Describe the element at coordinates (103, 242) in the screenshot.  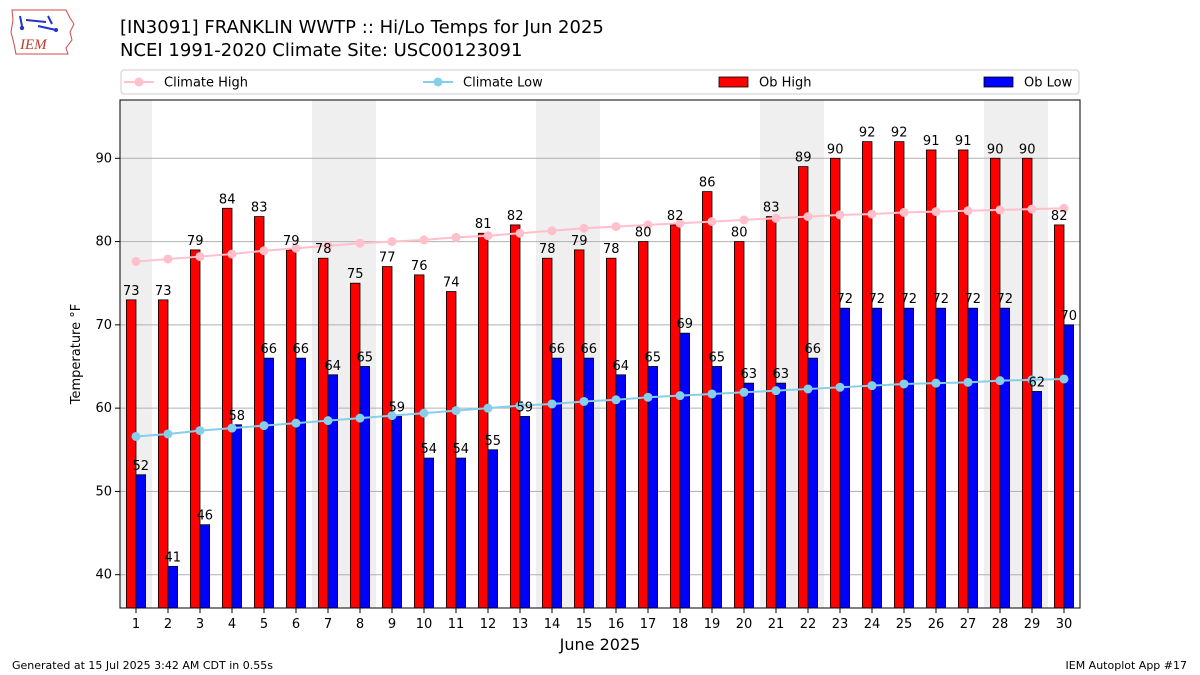
I see `y-tick-label: 80` at that location.